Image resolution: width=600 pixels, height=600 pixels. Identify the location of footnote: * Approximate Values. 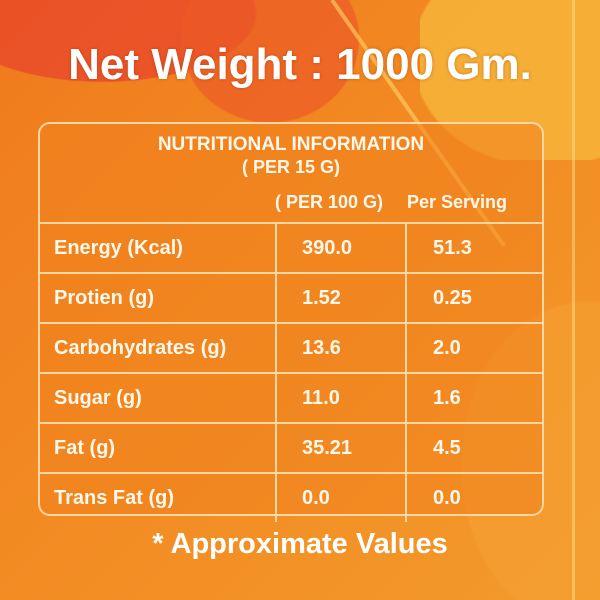
(300, 544).